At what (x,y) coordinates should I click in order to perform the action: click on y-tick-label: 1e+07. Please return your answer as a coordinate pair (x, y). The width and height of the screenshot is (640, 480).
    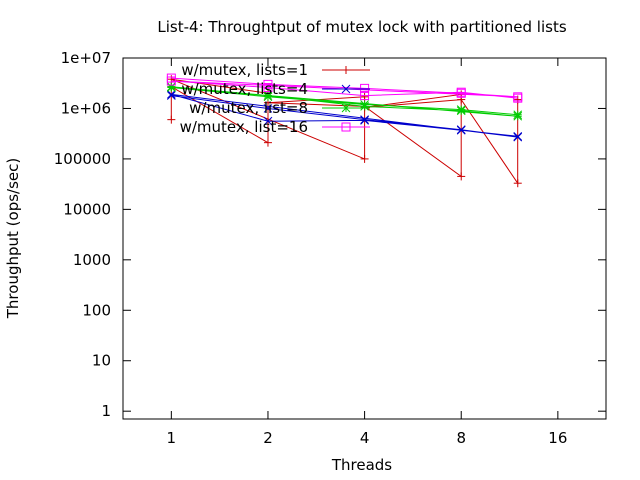
    Looking at the image, I should click on (86, 58).